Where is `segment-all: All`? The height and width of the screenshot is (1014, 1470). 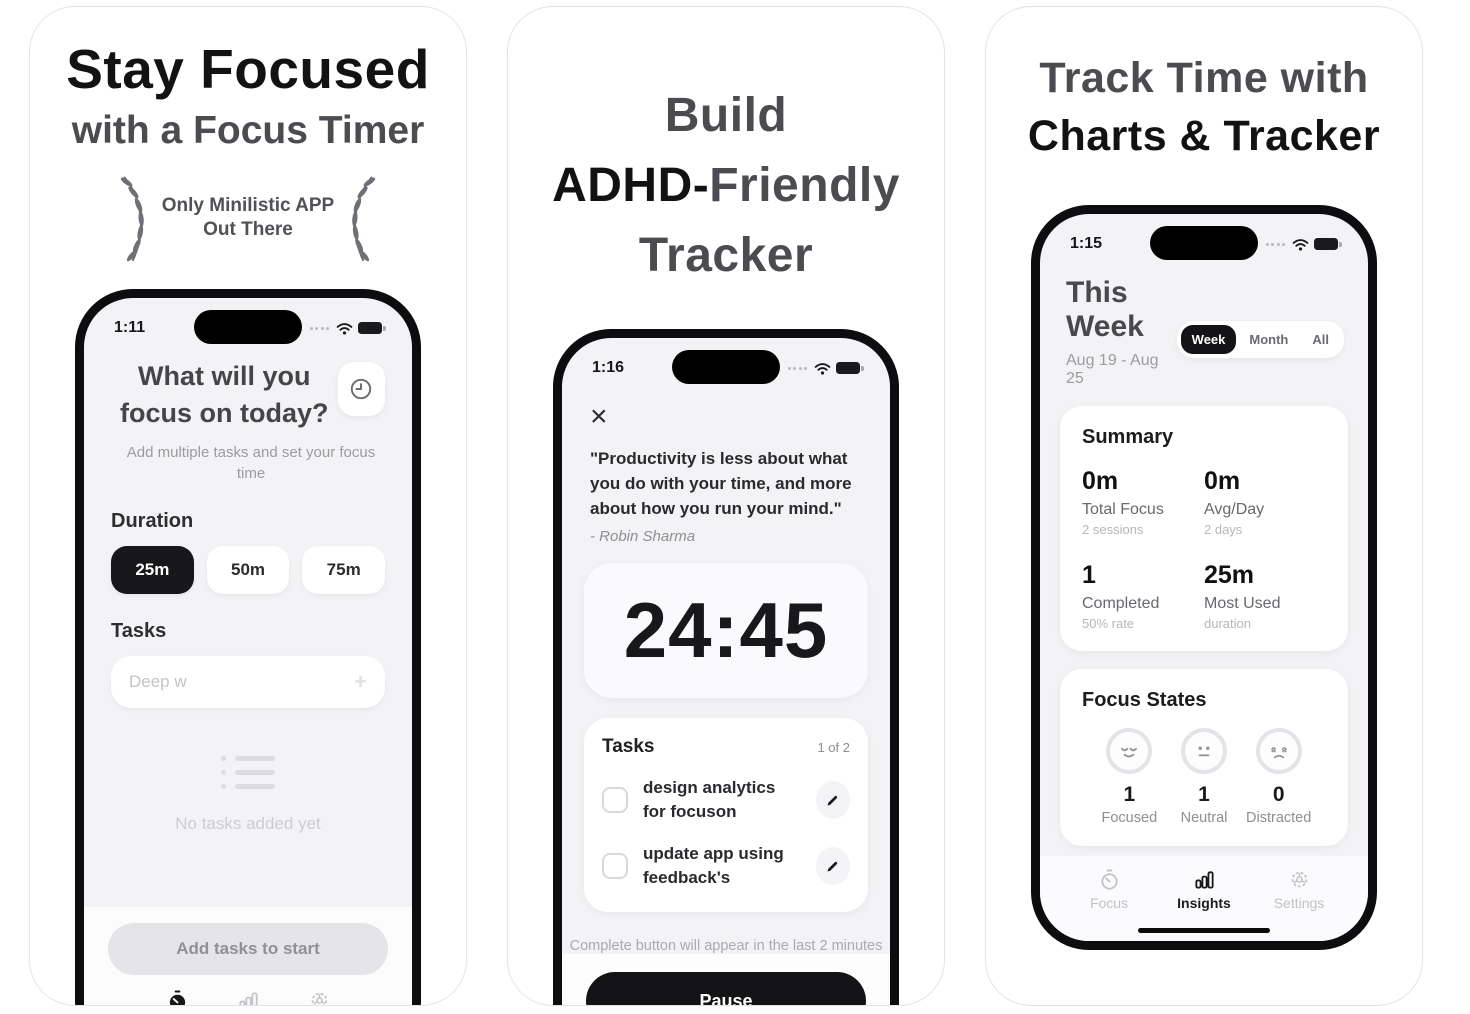
segment-all: All is located at coordinates (1320, 339).